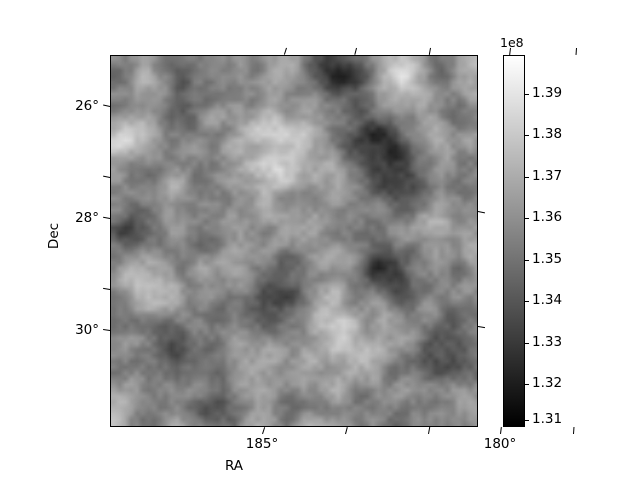 Image resolution: width=640 pixels, height=480 pixels. Describe the element at coordinates (54, 236) in the screenshot. I see `y-axis-title: Dec` at that location.